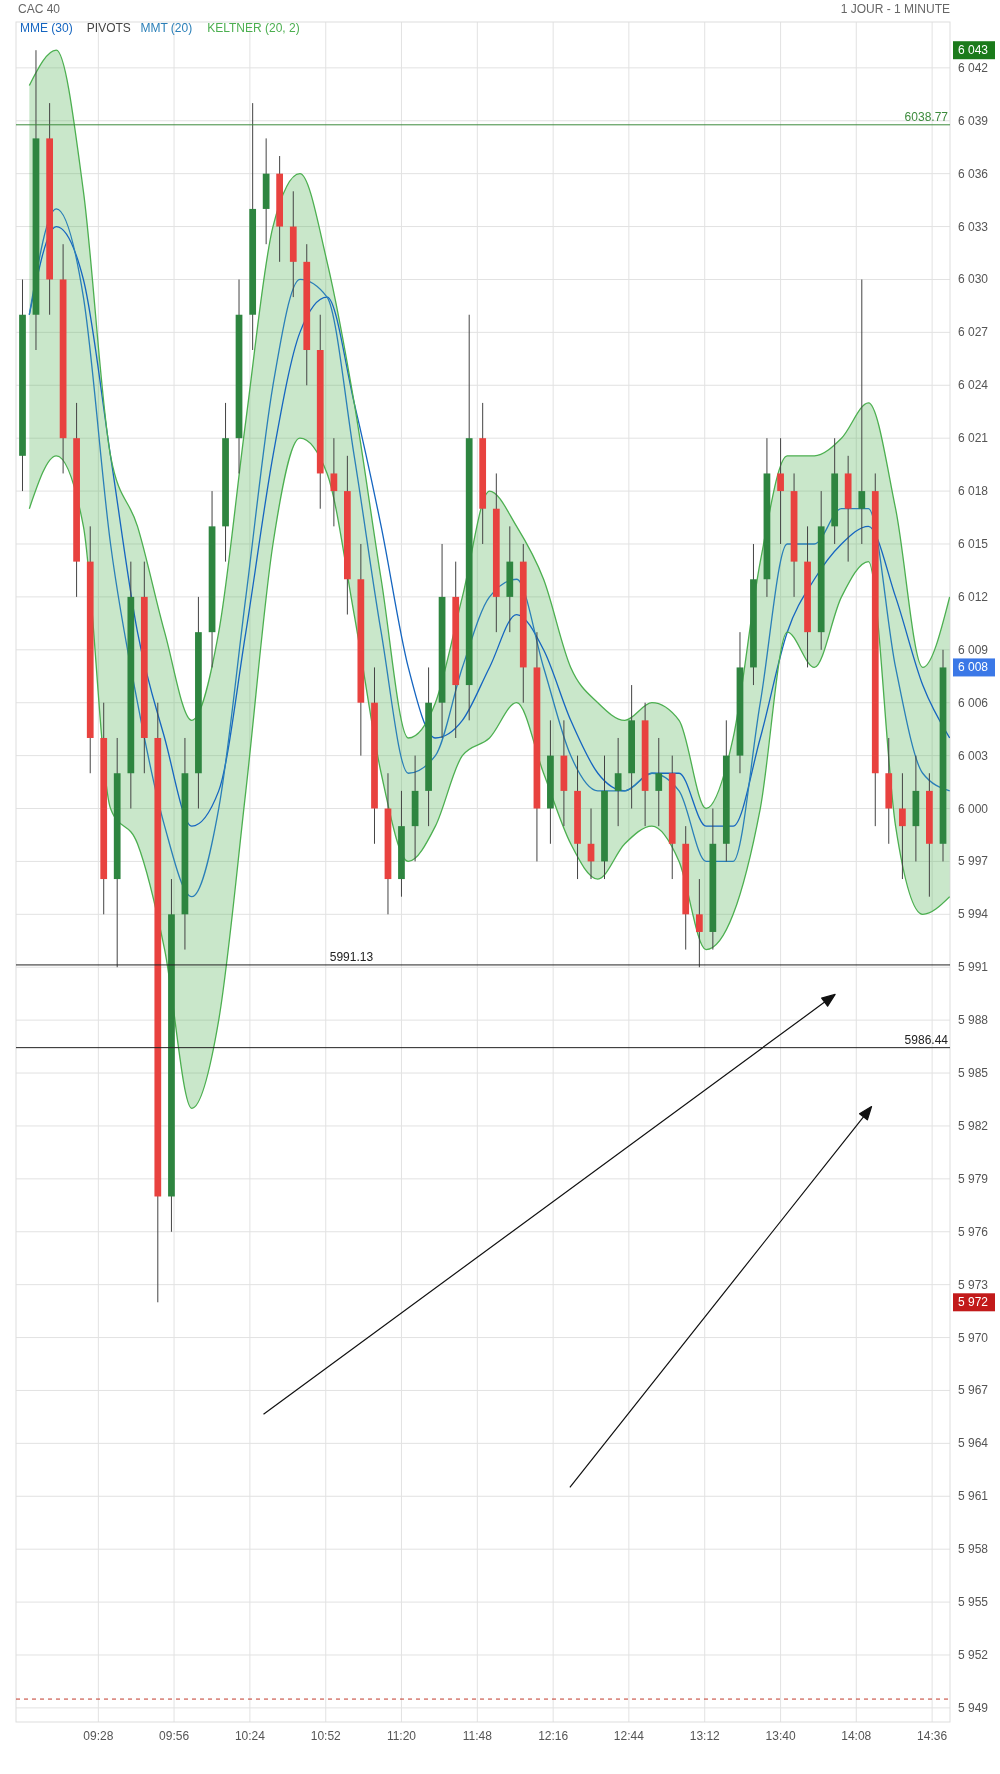  What do you see at coordinates (973, 755) in the screenshot?
I see `y-tick-label: 6 003` at bounding box center [973, 755].